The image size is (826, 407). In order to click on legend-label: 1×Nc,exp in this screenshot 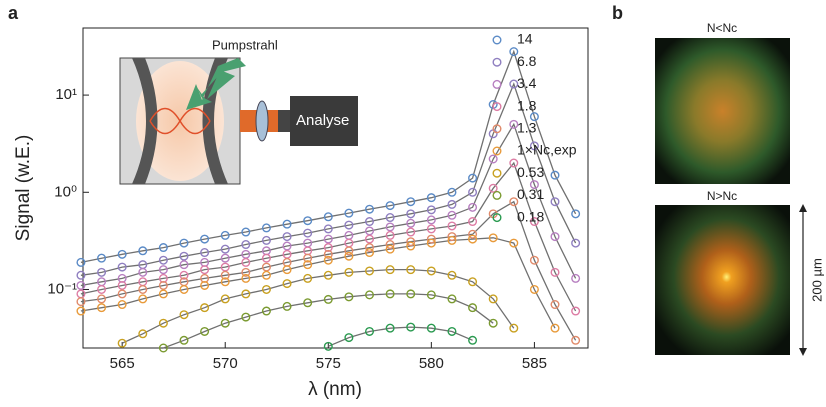, I will do `click(547, 150)`.